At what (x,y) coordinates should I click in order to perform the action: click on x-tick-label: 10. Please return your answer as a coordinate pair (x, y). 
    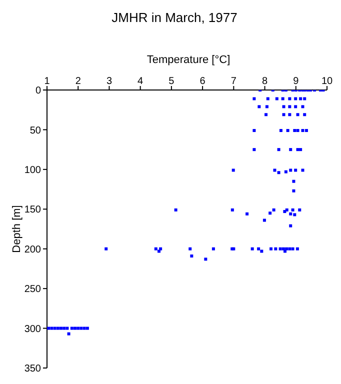
    Looking at the image, I should click on (327, 81).